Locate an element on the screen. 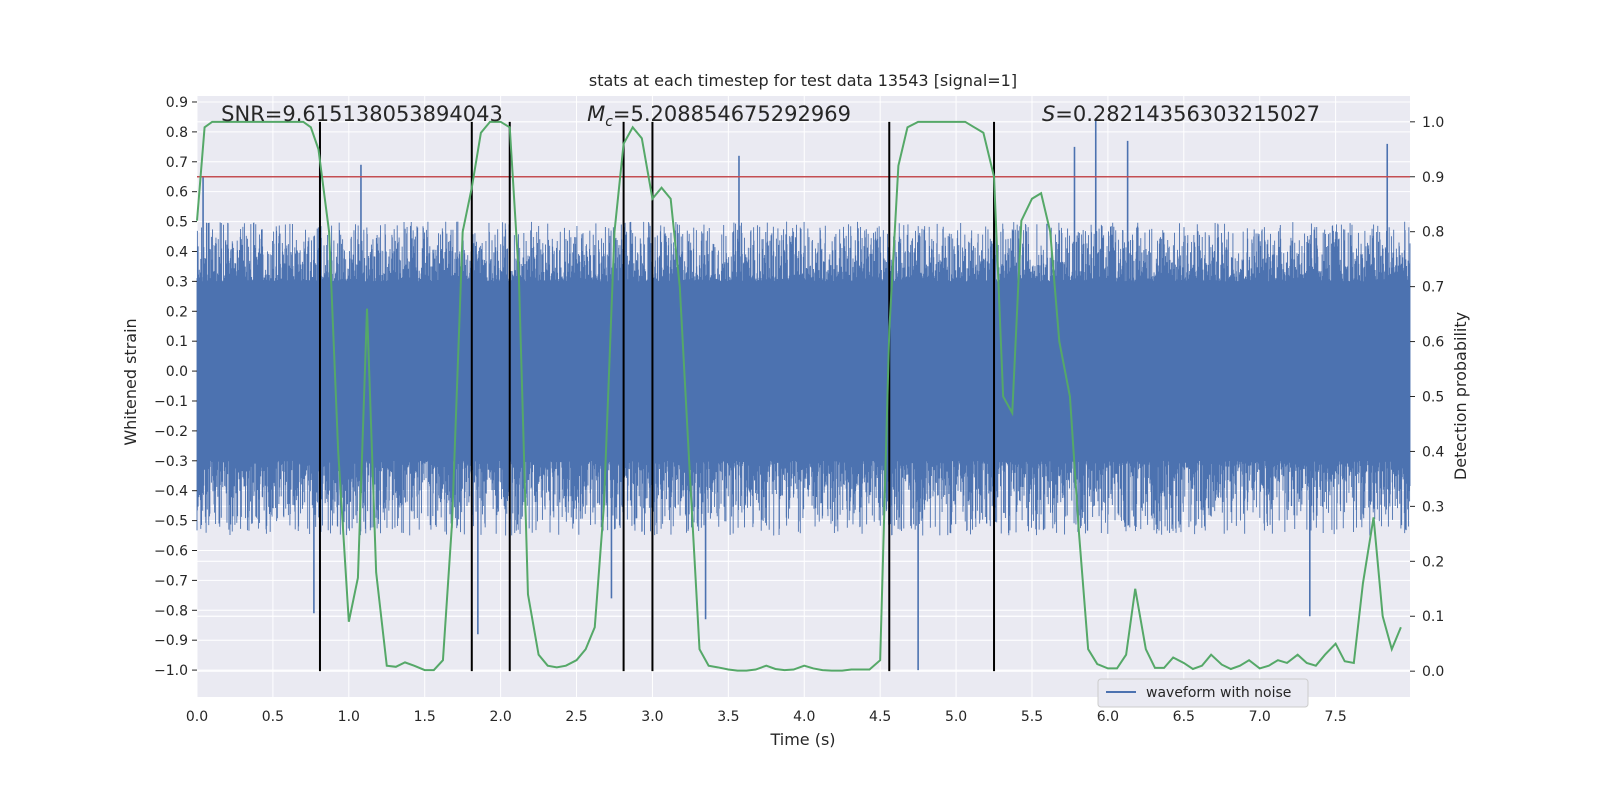 The height and width of the screenshot is (800, 1600). y2-tick-label: 0.1 is located at coordinates (1433, 617).